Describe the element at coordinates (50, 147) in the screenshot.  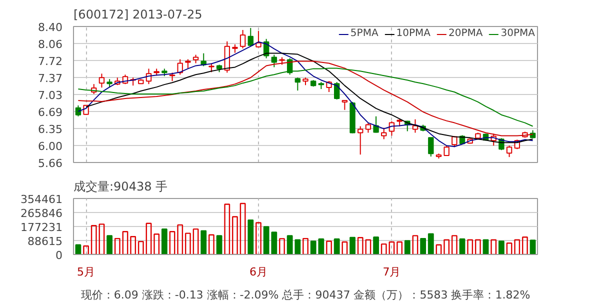
I see `y-tick-label: 6.00` at that location.